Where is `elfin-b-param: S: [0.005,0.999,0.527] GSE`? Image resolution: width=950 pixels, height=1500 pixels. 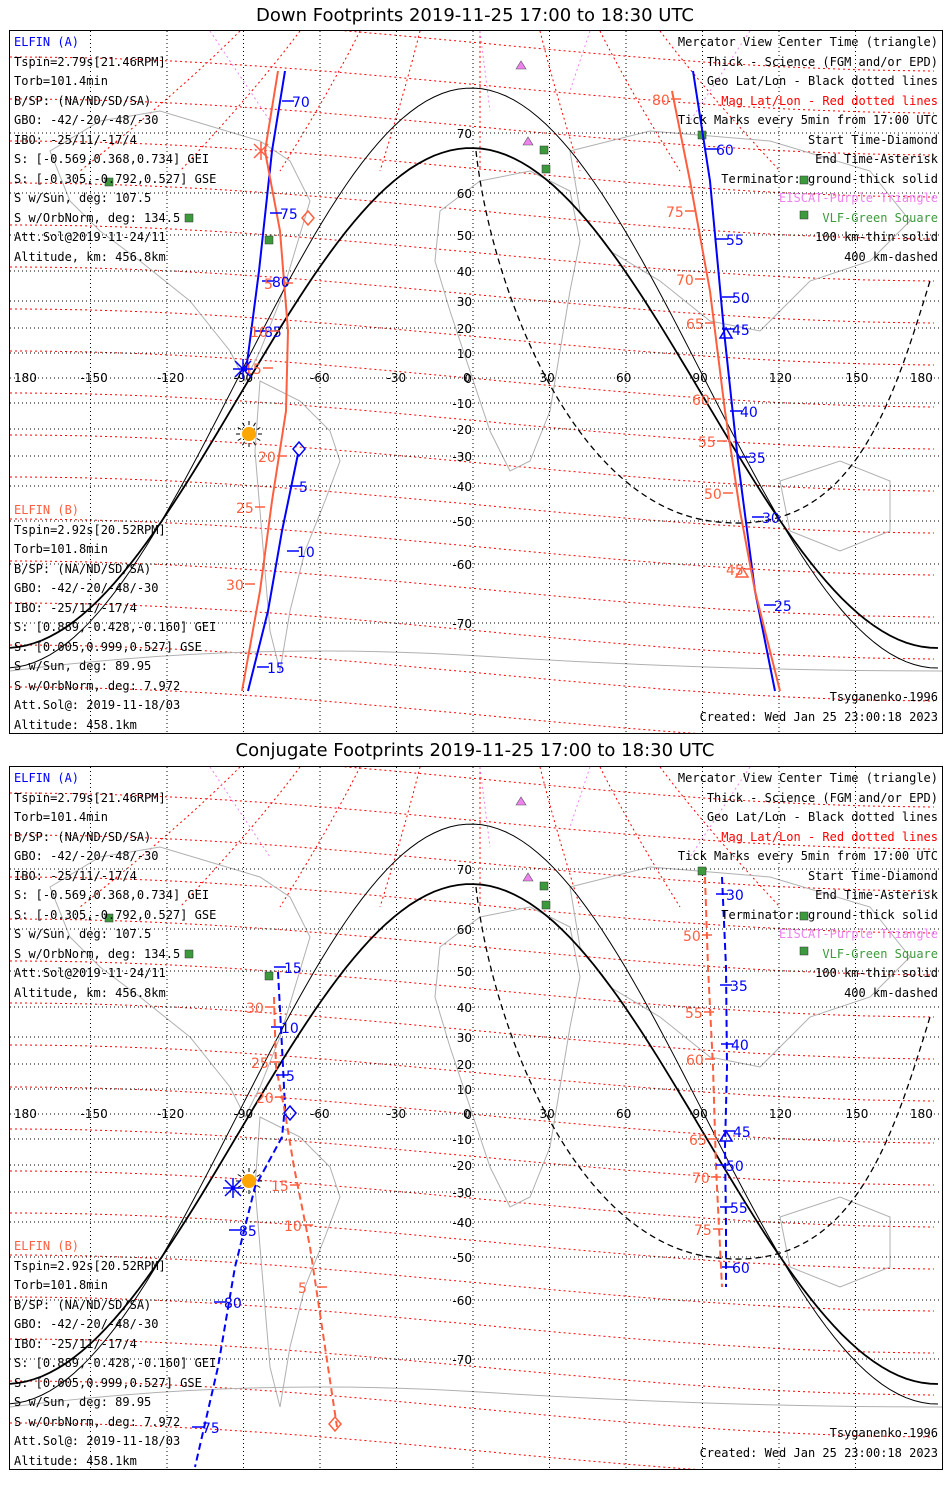 elfin-b-param: S: [0.005,0.999,0.527] GSE is located at coordinates (108, 1382).